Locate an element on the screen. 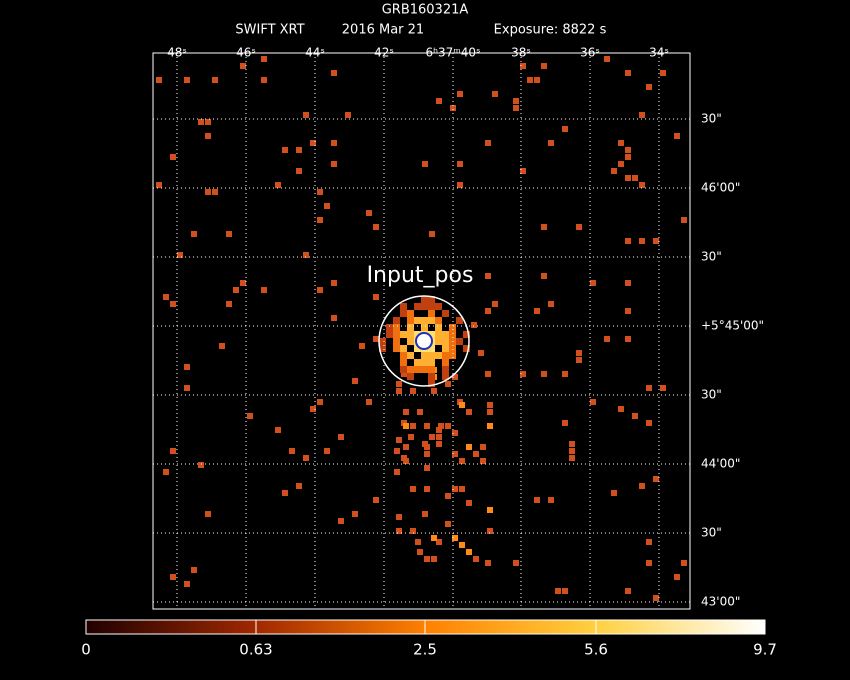  colorbar-label: 0.63 is located at coordinates (255, 650).